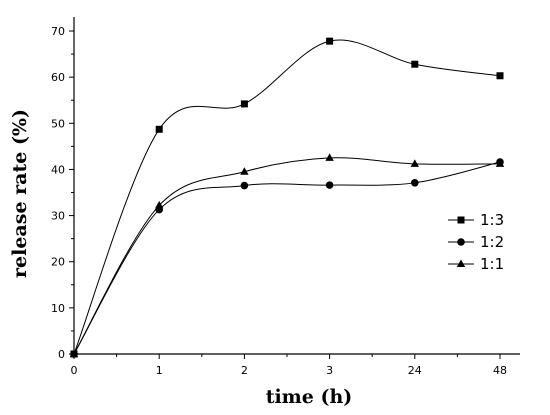 The height and width of the screenshot is (415, 550). What do you see at coordinates (61, 354) in the screenshot?
I see `y-tick-label: 0` at bounding box center [61, 354].